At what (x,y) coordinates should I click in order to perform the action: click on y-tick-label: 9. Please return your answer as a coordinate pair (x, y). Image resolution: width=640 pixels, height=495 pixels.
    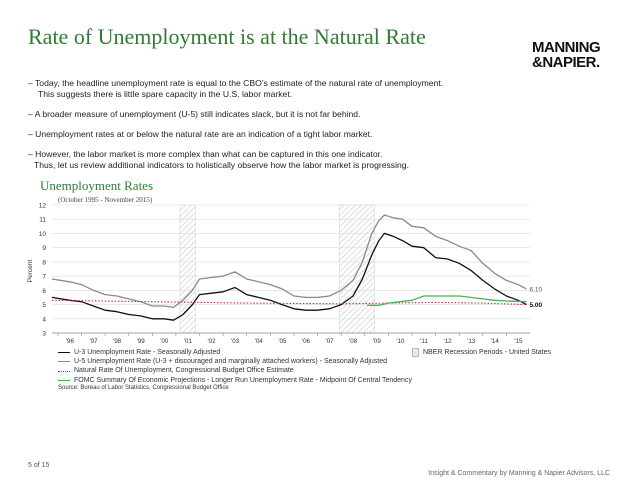
    Looking at the image, I should click on (44, 248).